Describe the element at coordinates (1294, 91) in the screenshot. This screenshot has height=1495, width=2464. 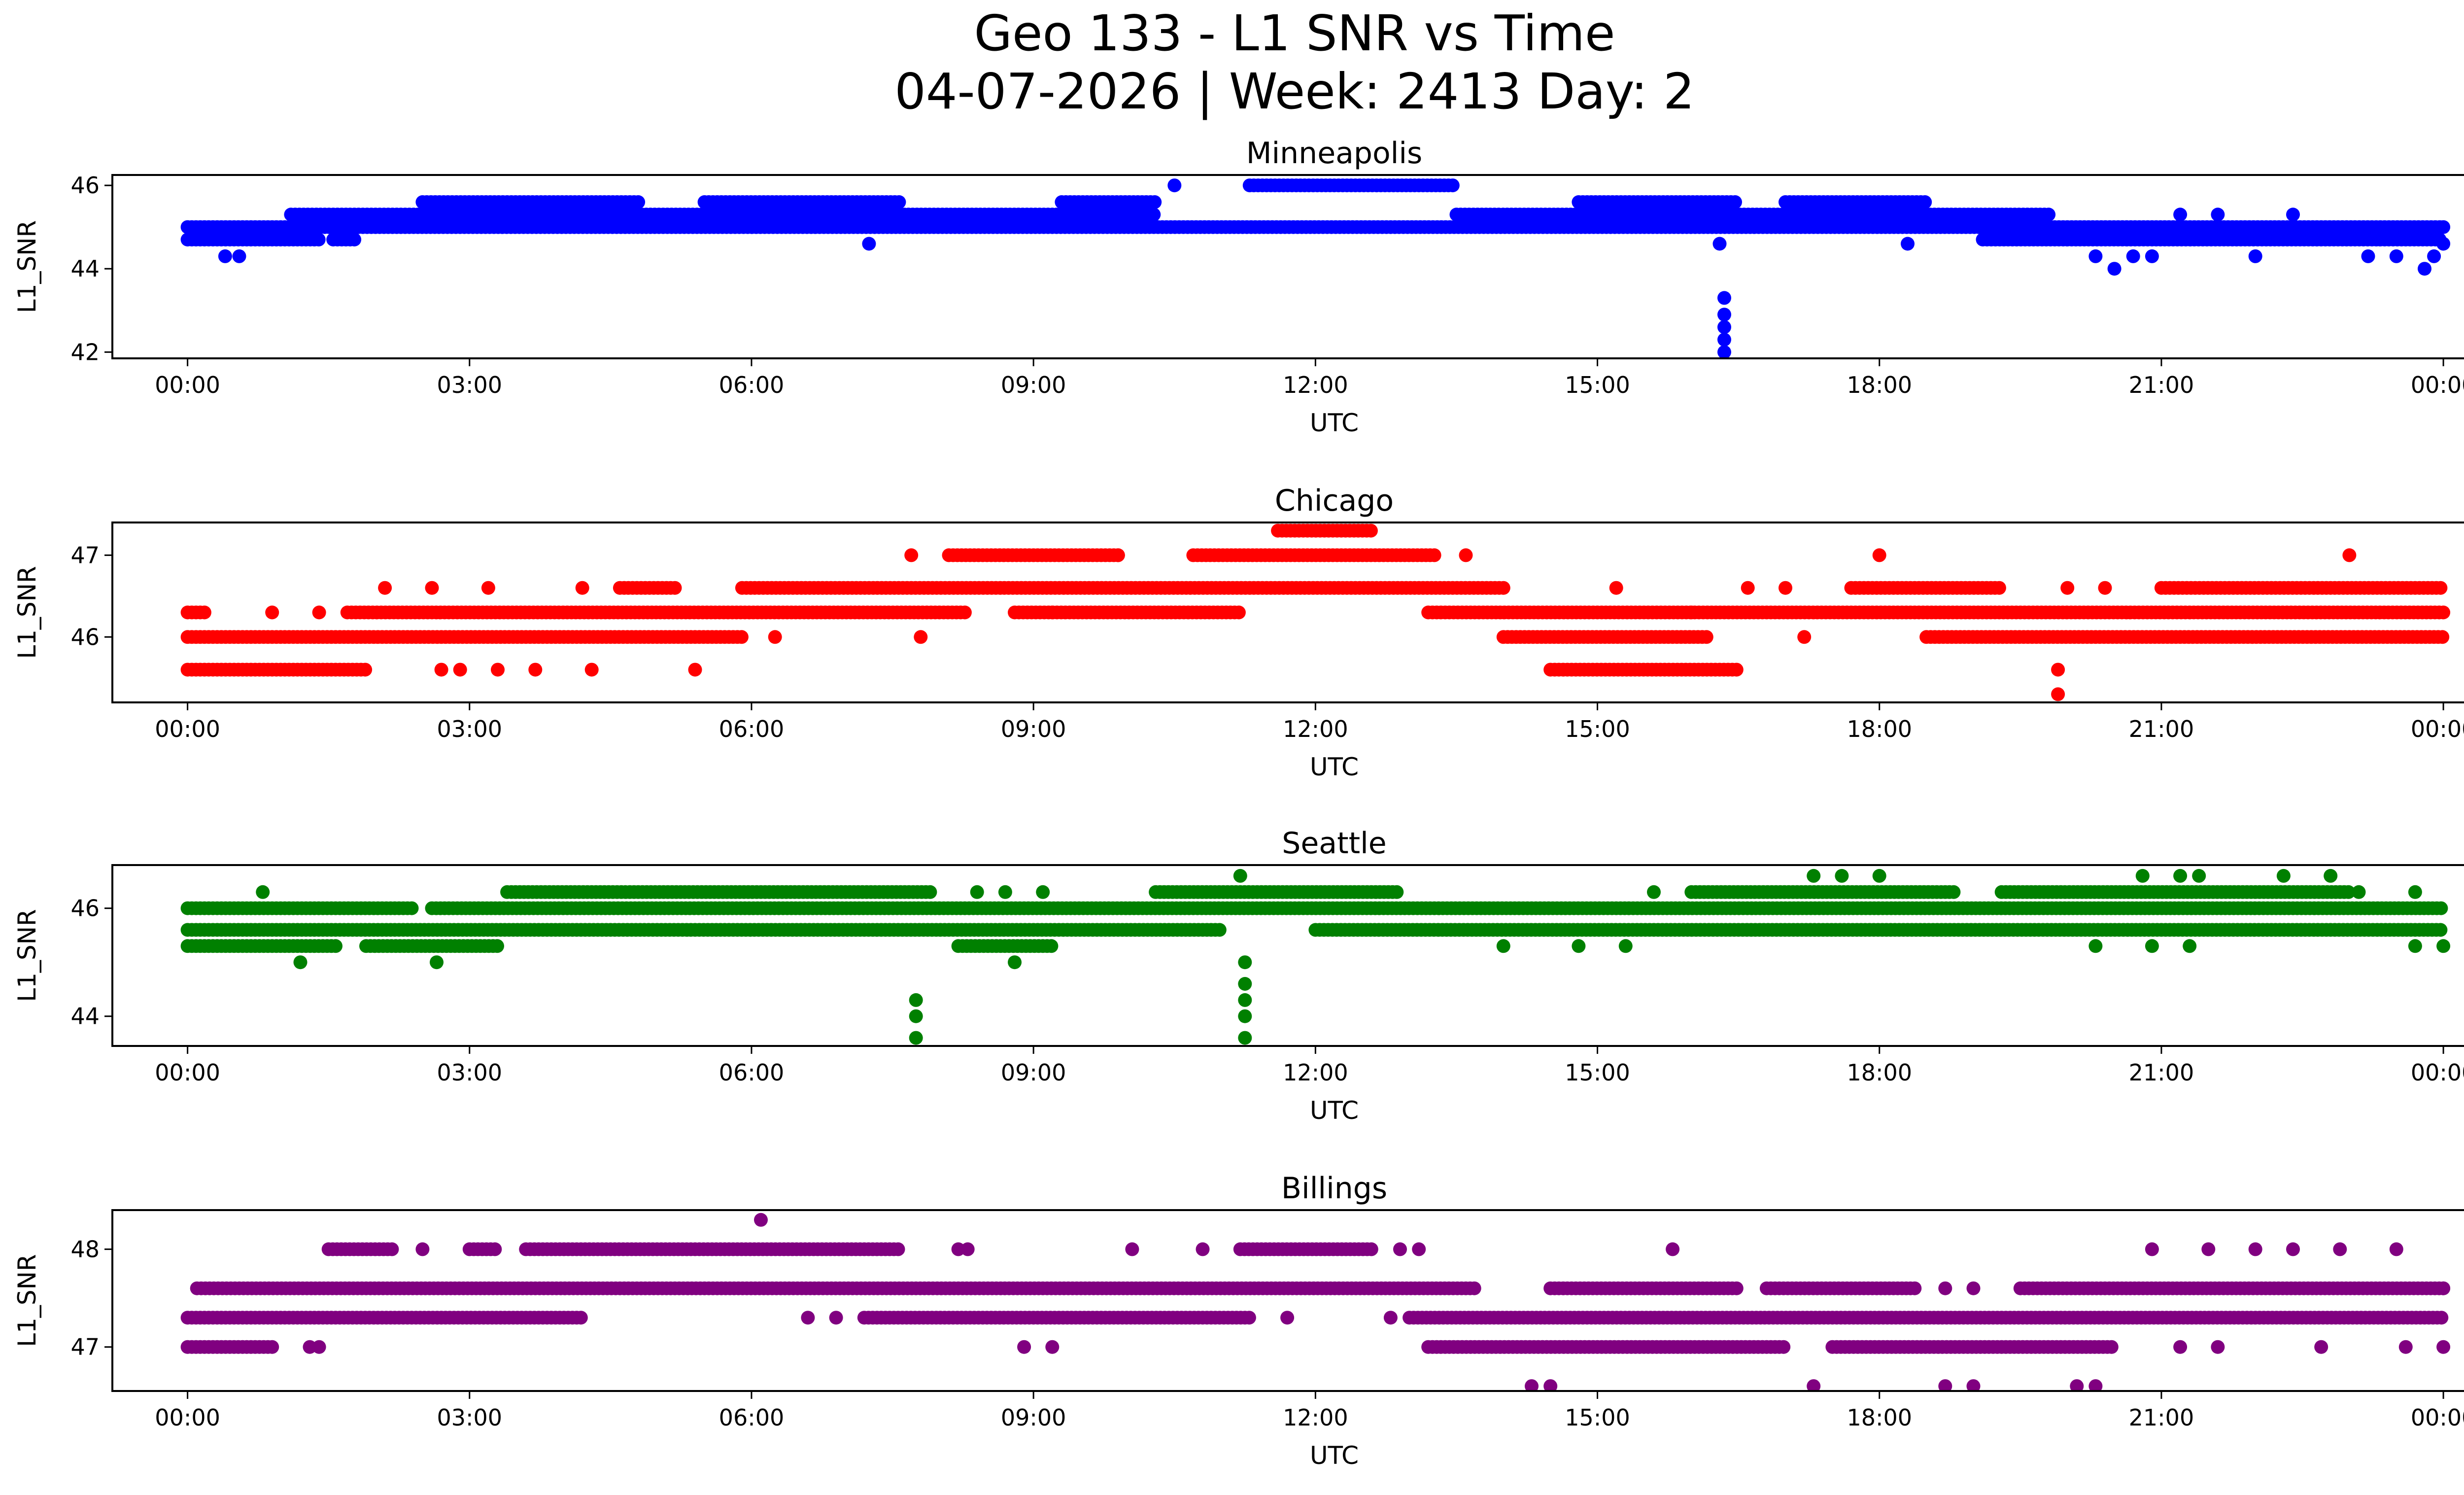
I see `figure-title-line2: 04-07-2026 | Week: 2413 Day: 2` at that location.